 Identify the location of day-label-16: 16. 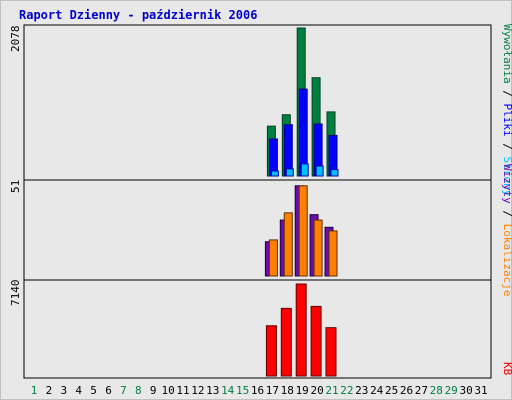
(257, 390).